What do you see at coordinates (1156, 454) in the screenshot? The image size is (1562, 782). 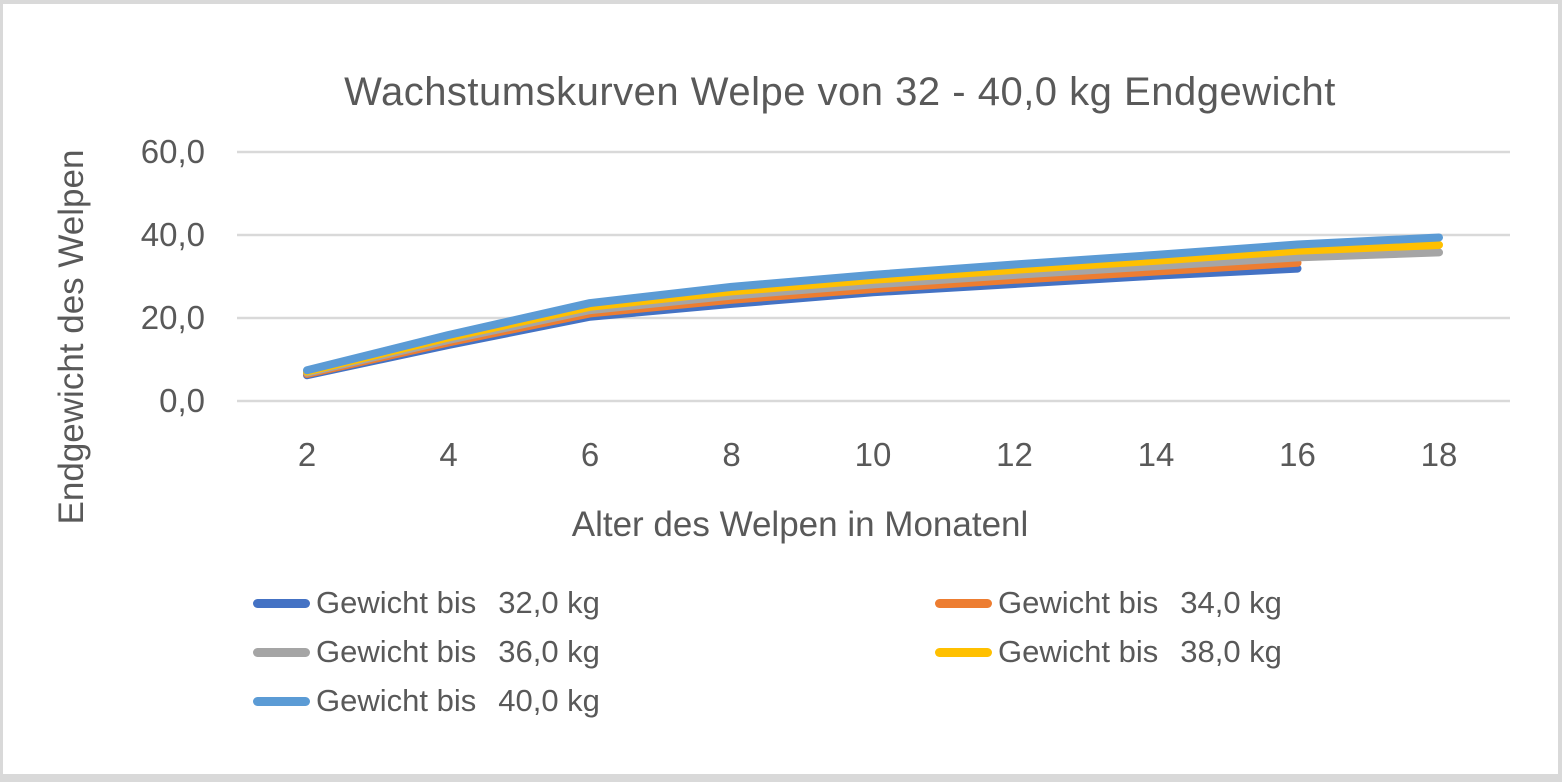 I see `x-tick-label: 14` at bounding box center [1156, 454].